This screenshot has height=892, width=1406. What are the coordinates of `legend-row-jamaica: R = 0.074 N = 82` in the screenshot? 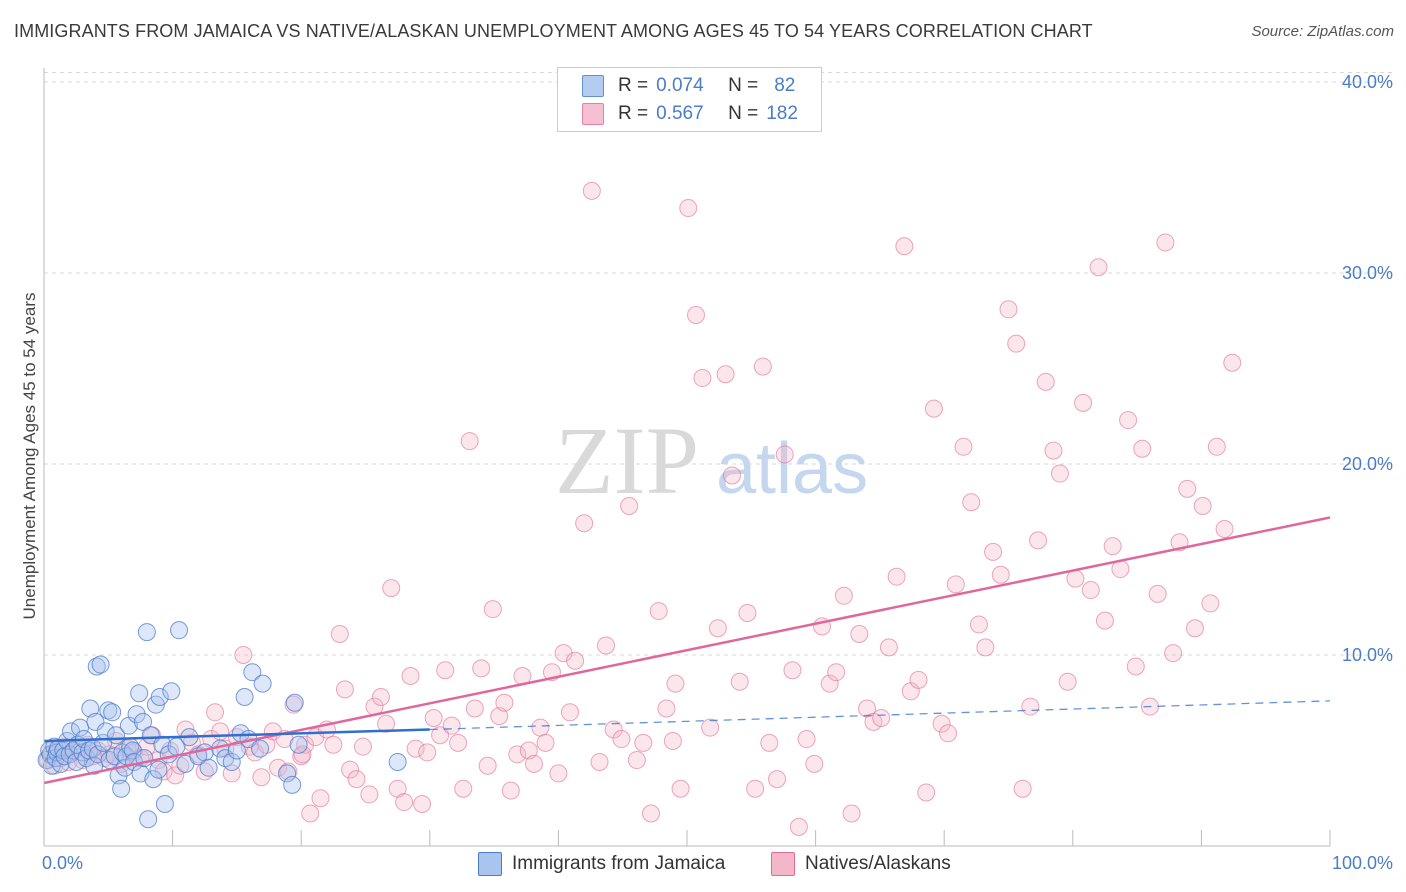 It's located at (688, 86).